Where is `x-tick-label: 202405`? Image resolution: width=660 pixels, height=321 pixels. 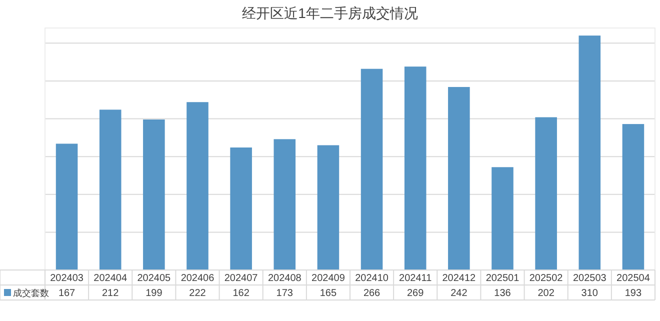 x-tick-label: 202405 is located at coordinates (154, 278).